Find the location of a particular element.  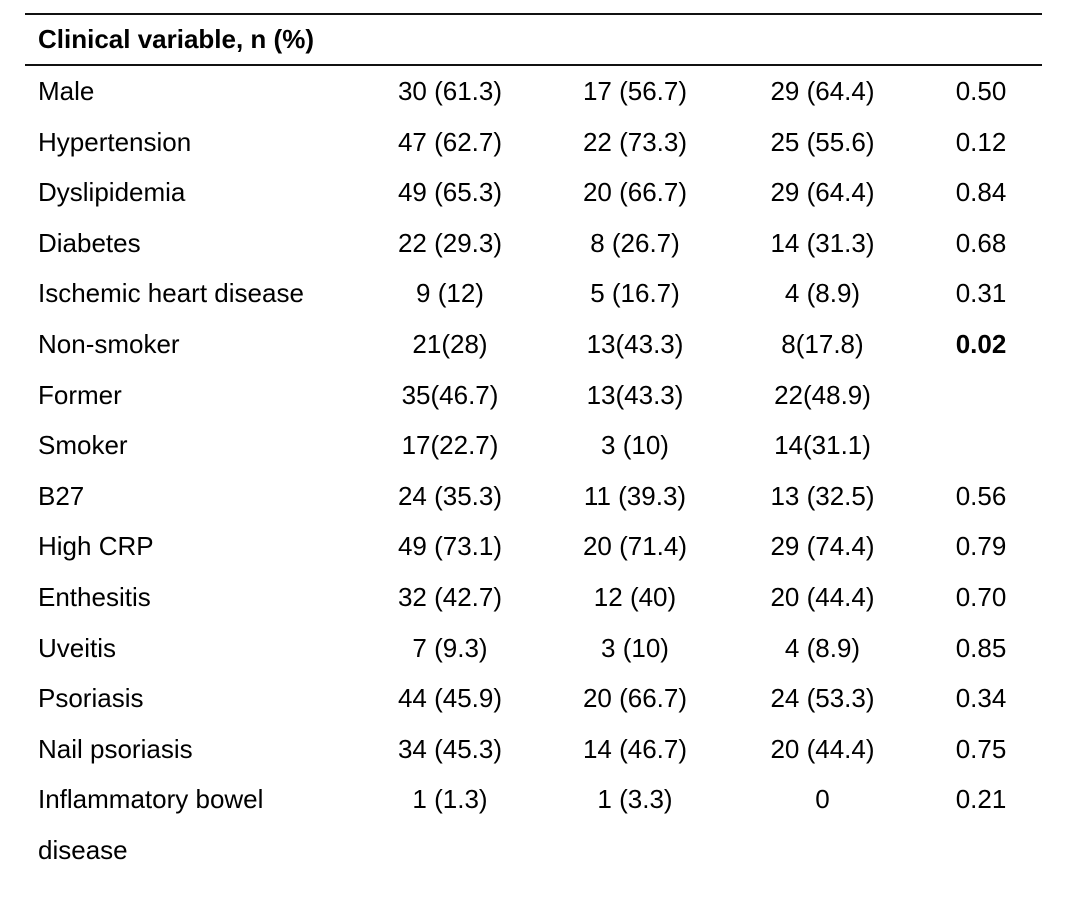

value-col3: 25 (55.6) is located at coordinates (822, 141).